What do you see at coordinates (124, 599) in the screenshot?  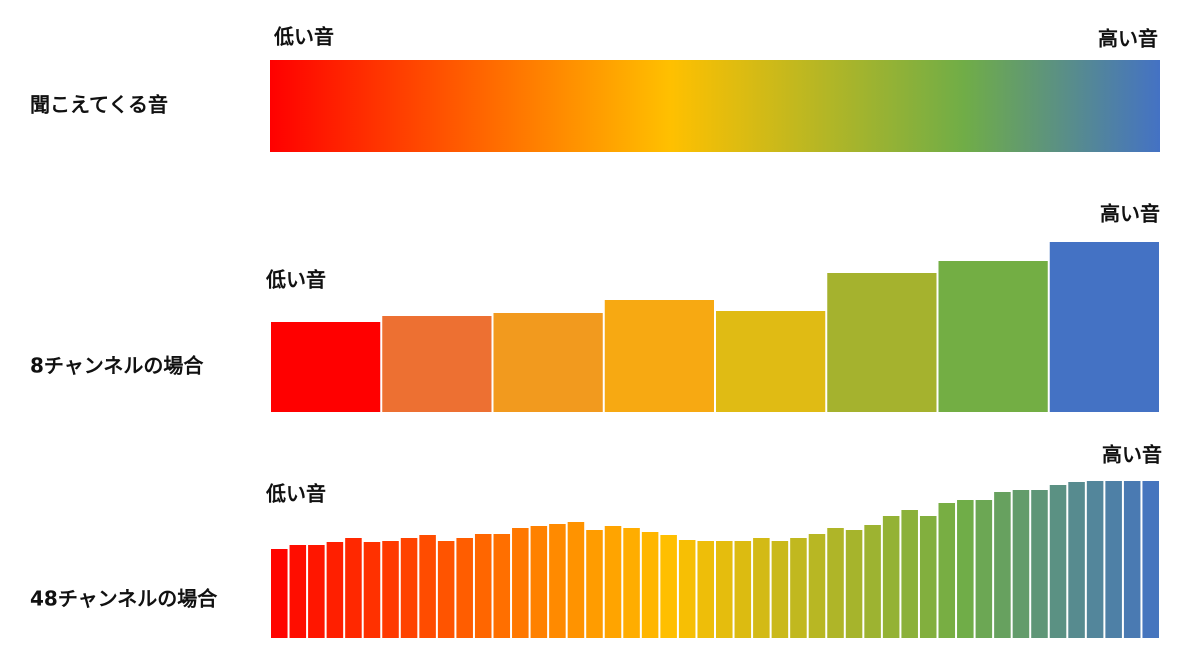 I see `row-label: 48チャンネルの場合` at bounding box center [124, 599].